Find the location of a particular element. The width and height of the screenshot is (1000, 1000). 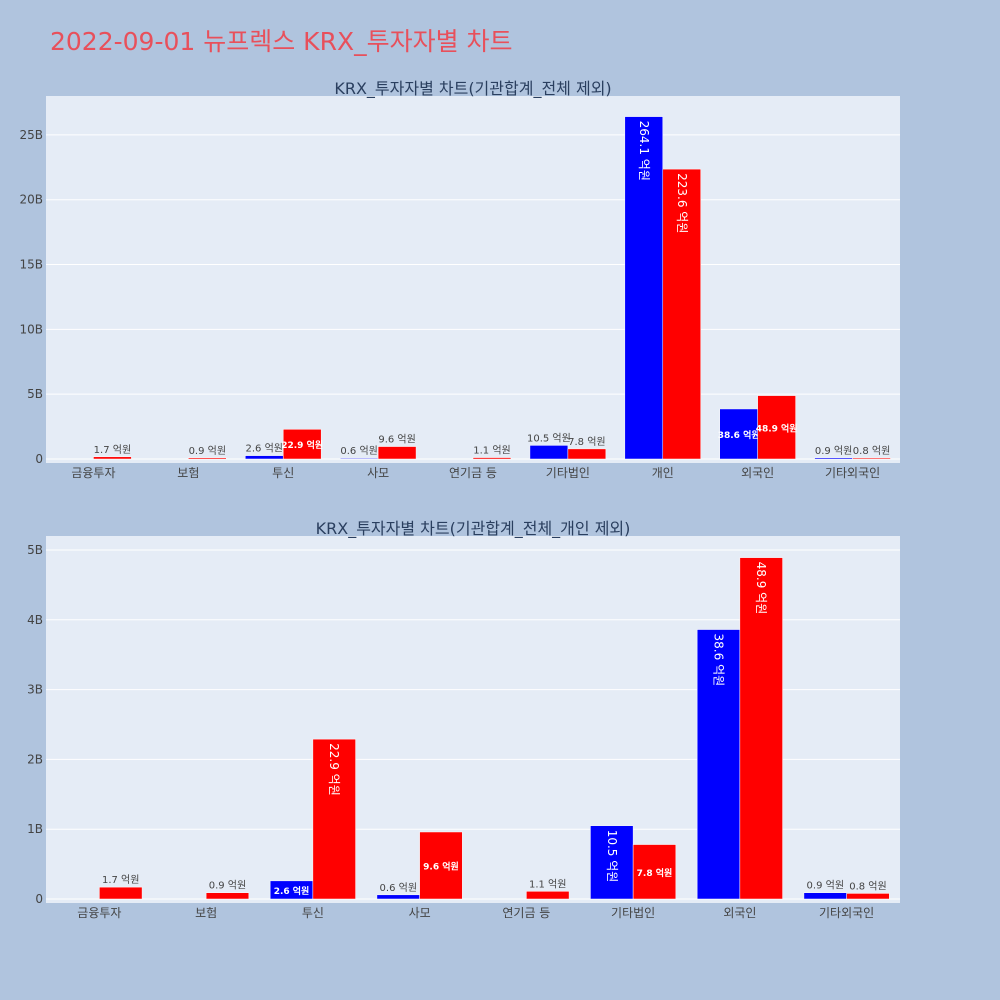

x-tick-label: 개인 is located at coordinates (663, 473).